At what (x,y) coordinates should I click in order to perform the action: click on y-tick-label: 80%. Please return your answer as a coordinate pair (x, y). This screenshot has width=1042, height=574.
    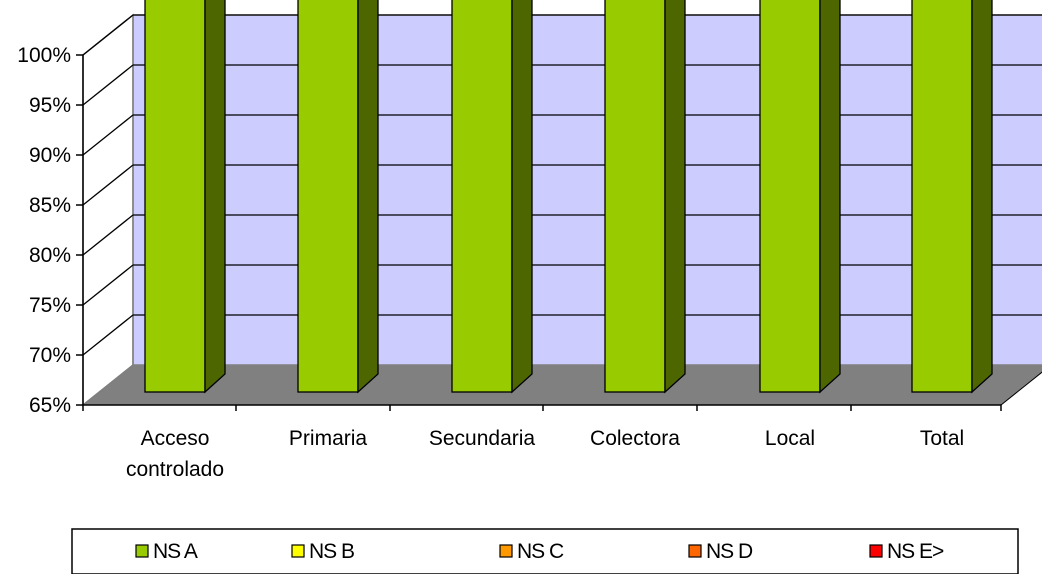
    Looking at the image, I should click on (50, 255).